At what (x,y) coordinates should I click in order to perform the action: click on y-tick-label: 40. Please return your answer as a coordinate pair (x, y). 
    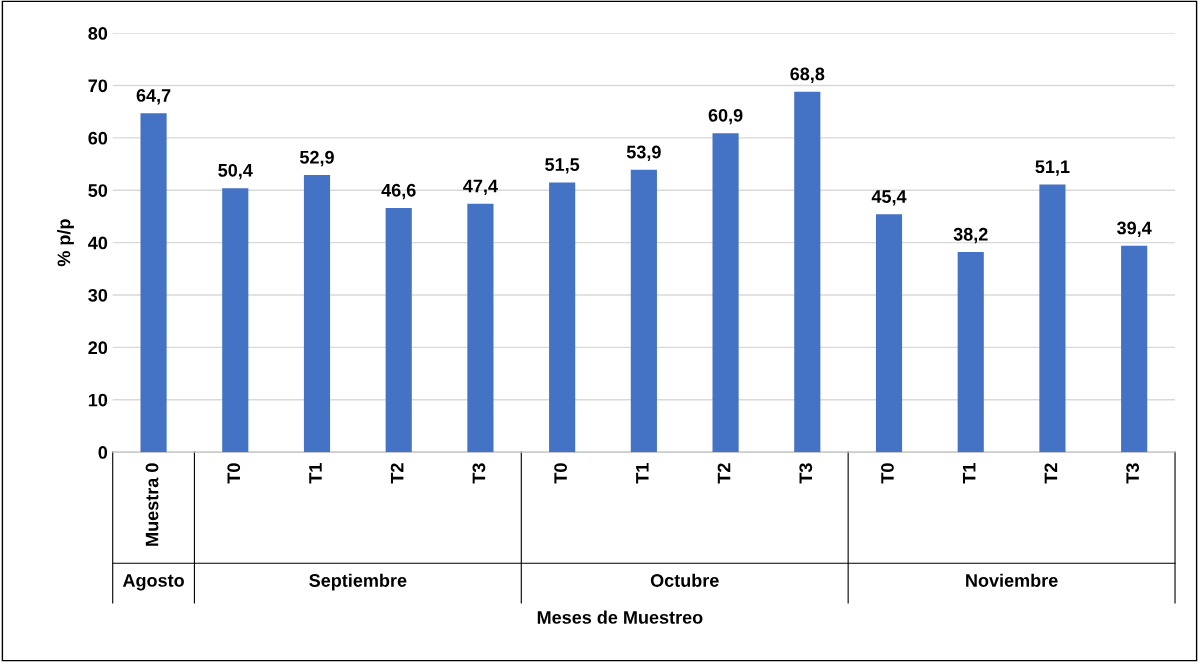
    Looking at the image, I should click on (98, 243).